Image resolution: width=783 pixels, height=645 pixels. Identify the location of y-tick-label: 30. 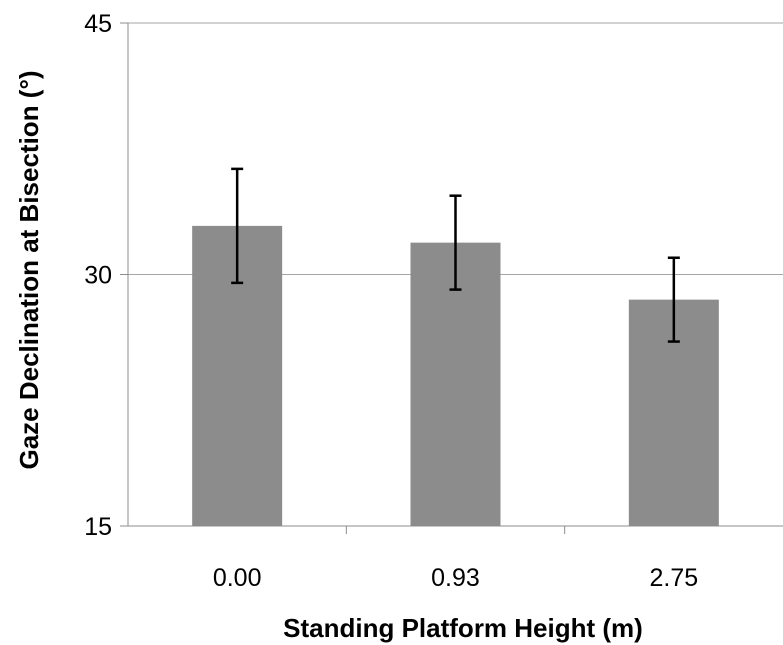
(98, 276).